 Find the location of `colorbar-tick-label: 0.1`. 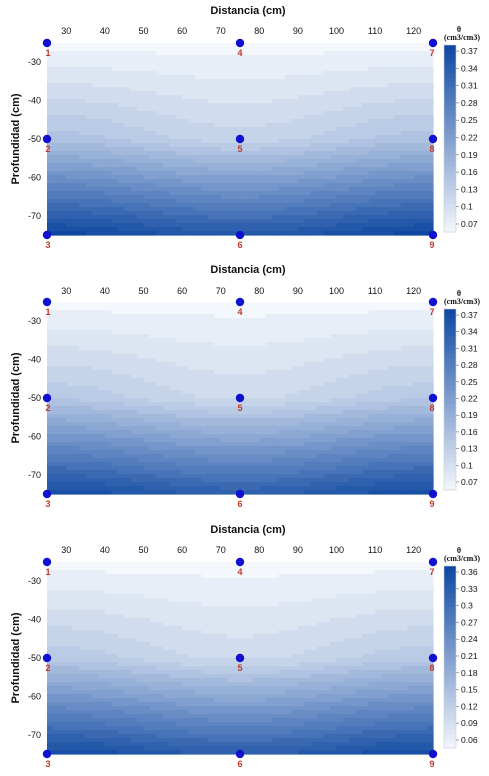

colorbar-tick-label: 0.1 is located at coordinates (467, 207).